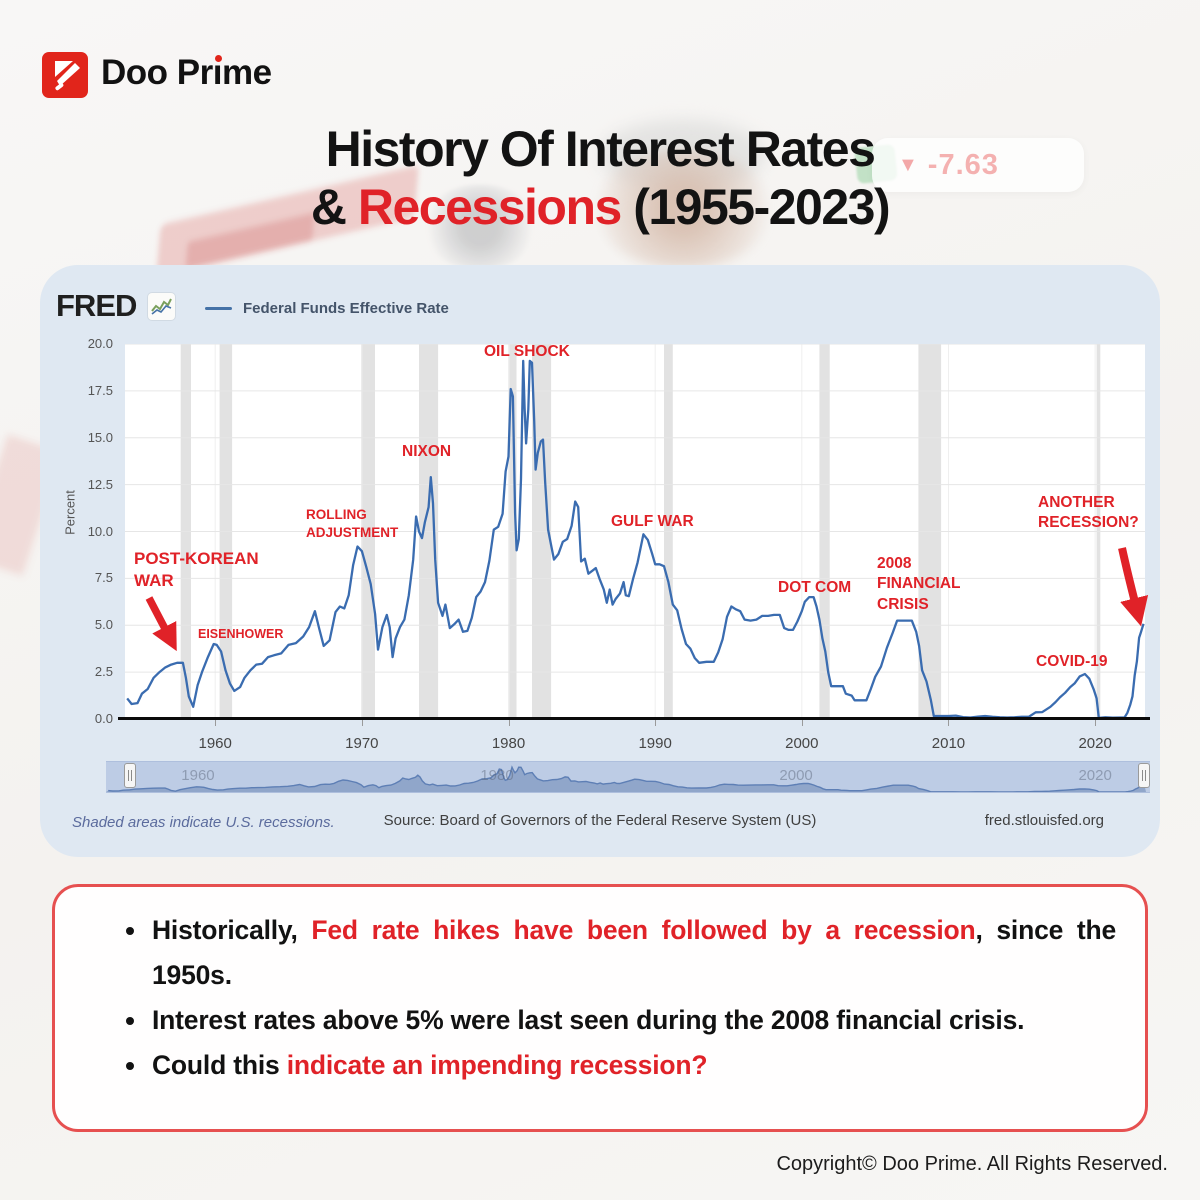 The height and width of the screenshot is (1200, 1200). I want to click on y-tick-label: 20.0, so click(100, 343).